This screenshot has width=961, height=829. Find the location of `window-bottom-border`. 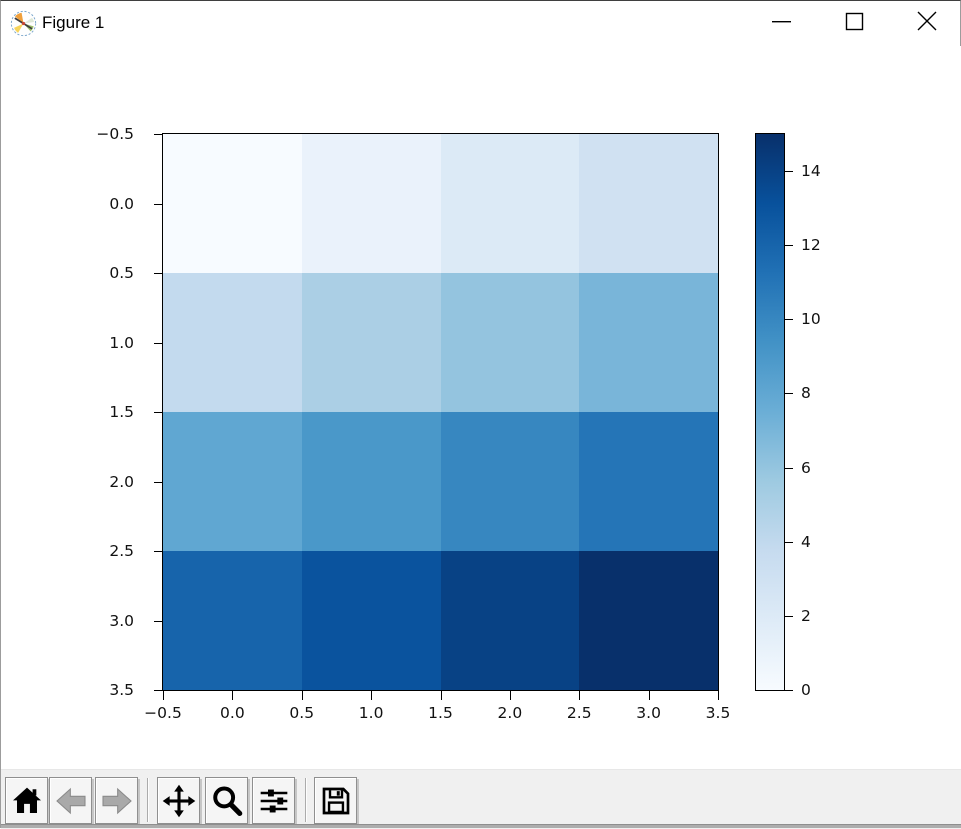

window-bottom-border is located at coordinates (481, 826).